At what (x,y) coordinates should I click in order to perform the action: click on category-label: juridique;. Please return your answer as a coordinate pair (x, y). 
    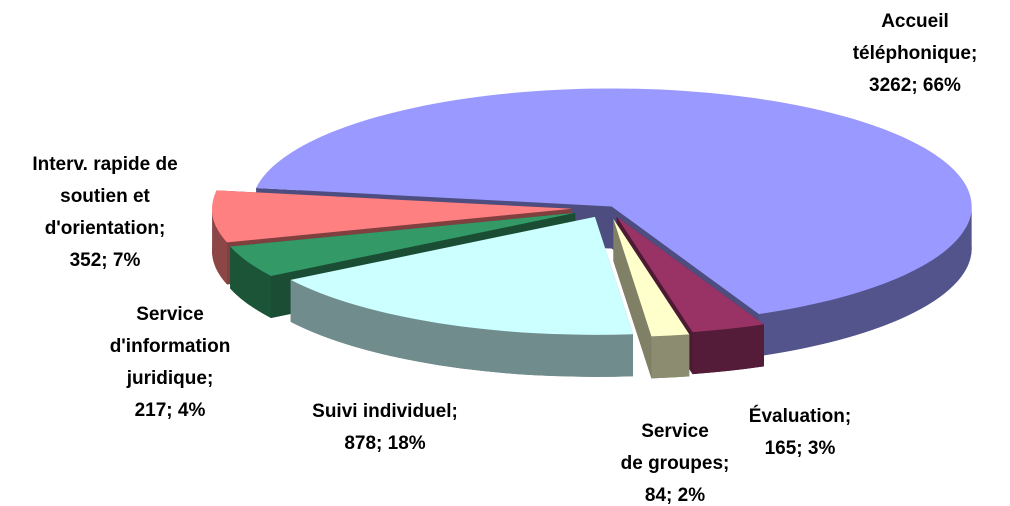
    Looking at the image, I should click on (170, 378).